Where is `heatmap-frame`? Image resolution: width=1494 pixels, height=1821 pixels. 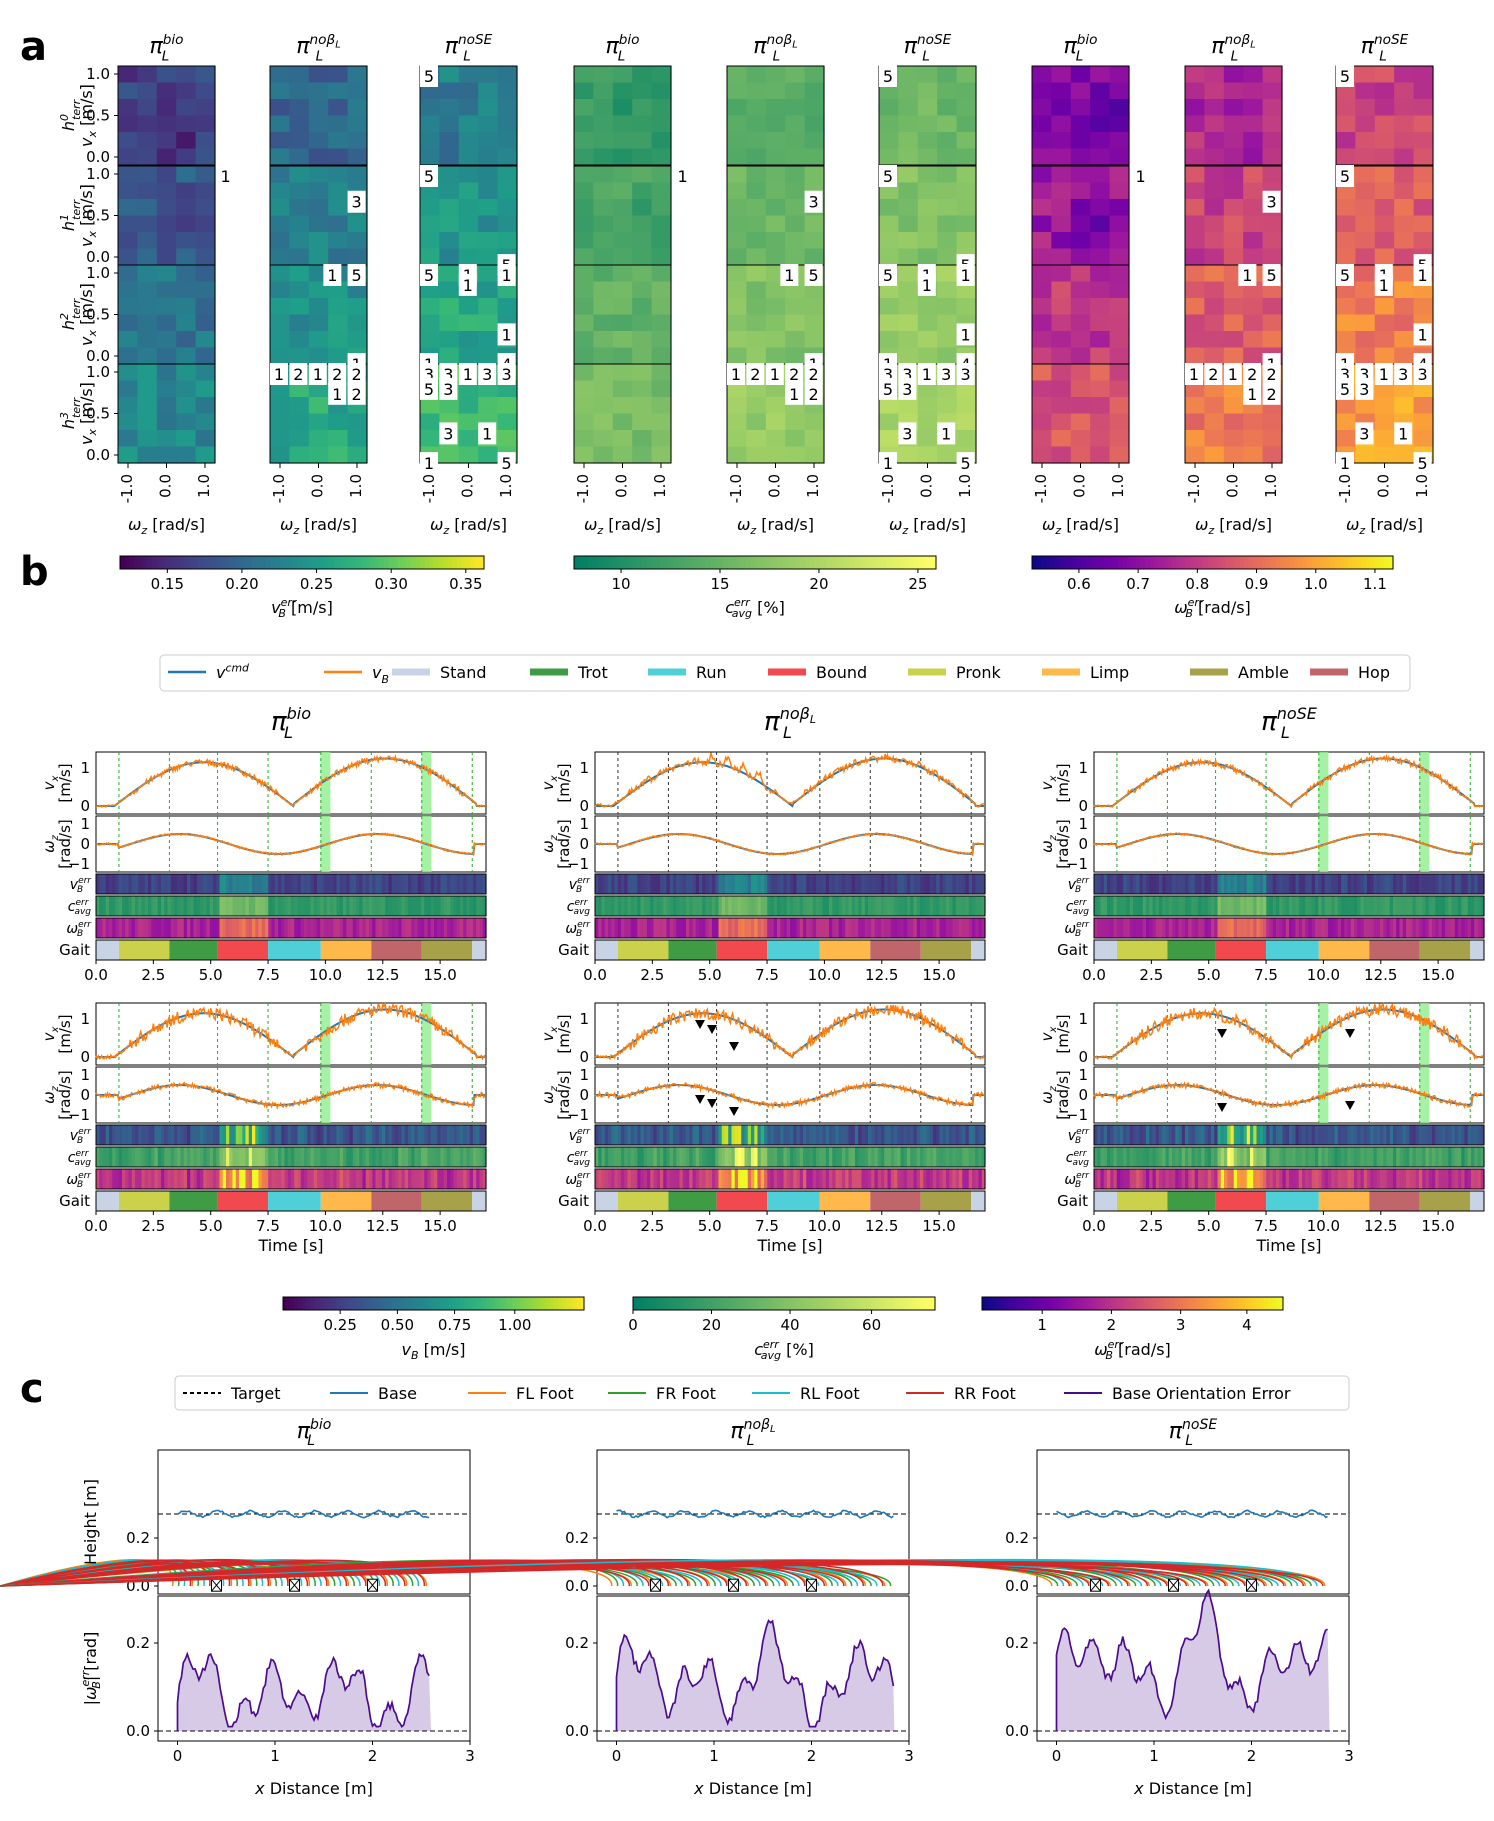
heatmap-frame is located at coordinates (468, 115).